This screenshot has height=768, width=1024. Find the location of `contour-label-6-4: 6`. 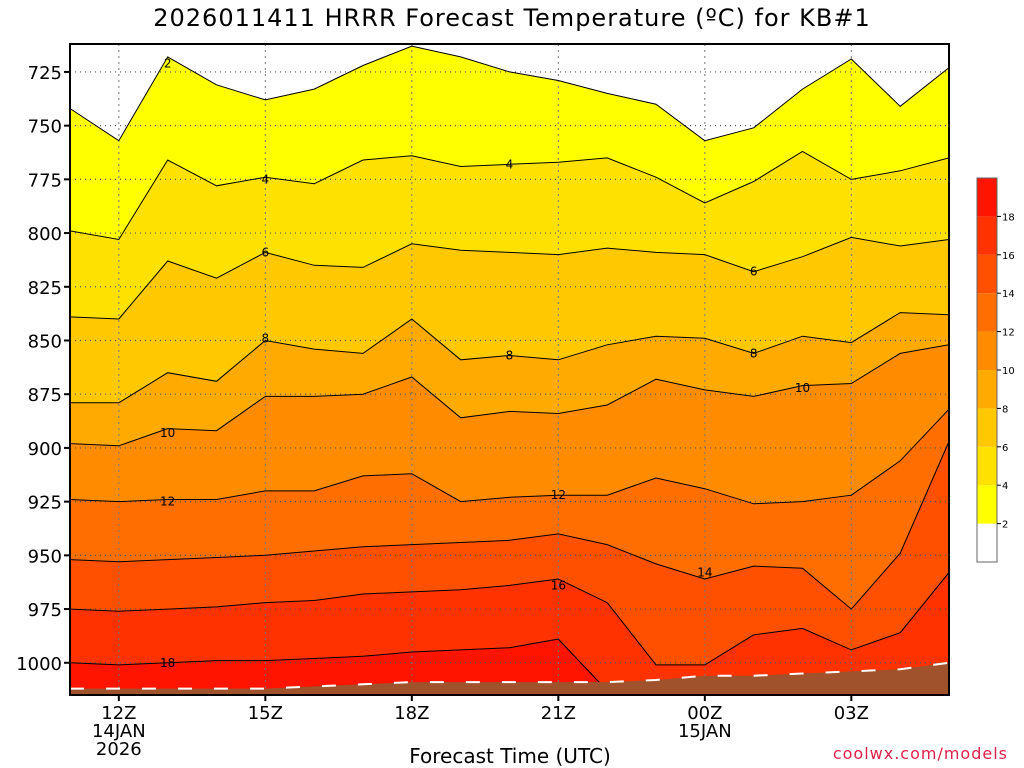

contour-label-6-4: 6 is located at coordinates (754, 272).